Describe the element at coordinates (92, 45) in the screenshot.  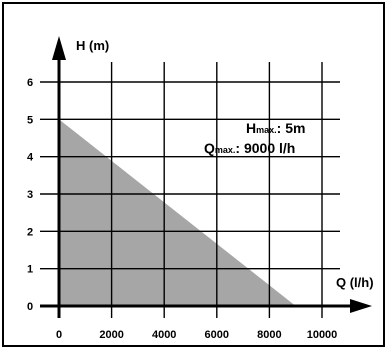
I see `y-axis-label: H (m)` at that location.